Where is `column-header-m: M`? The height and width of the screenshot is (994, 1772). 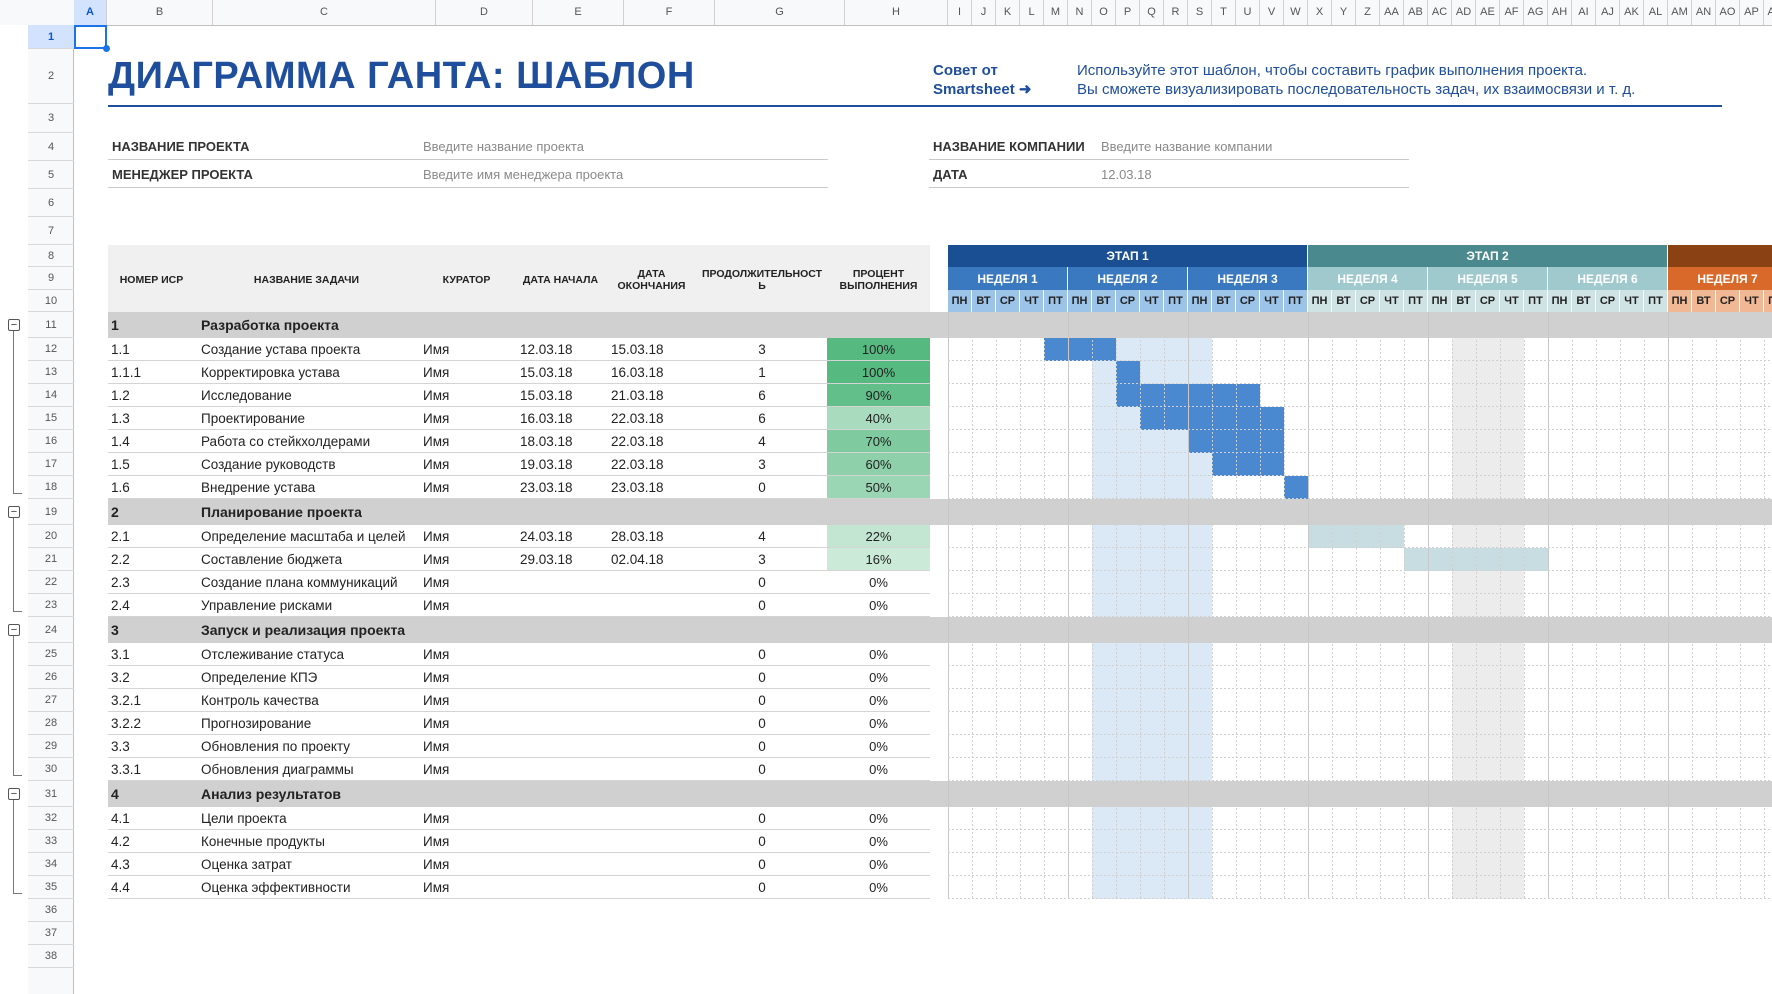
column-header-m: M is located at coordinates (1056, 12).